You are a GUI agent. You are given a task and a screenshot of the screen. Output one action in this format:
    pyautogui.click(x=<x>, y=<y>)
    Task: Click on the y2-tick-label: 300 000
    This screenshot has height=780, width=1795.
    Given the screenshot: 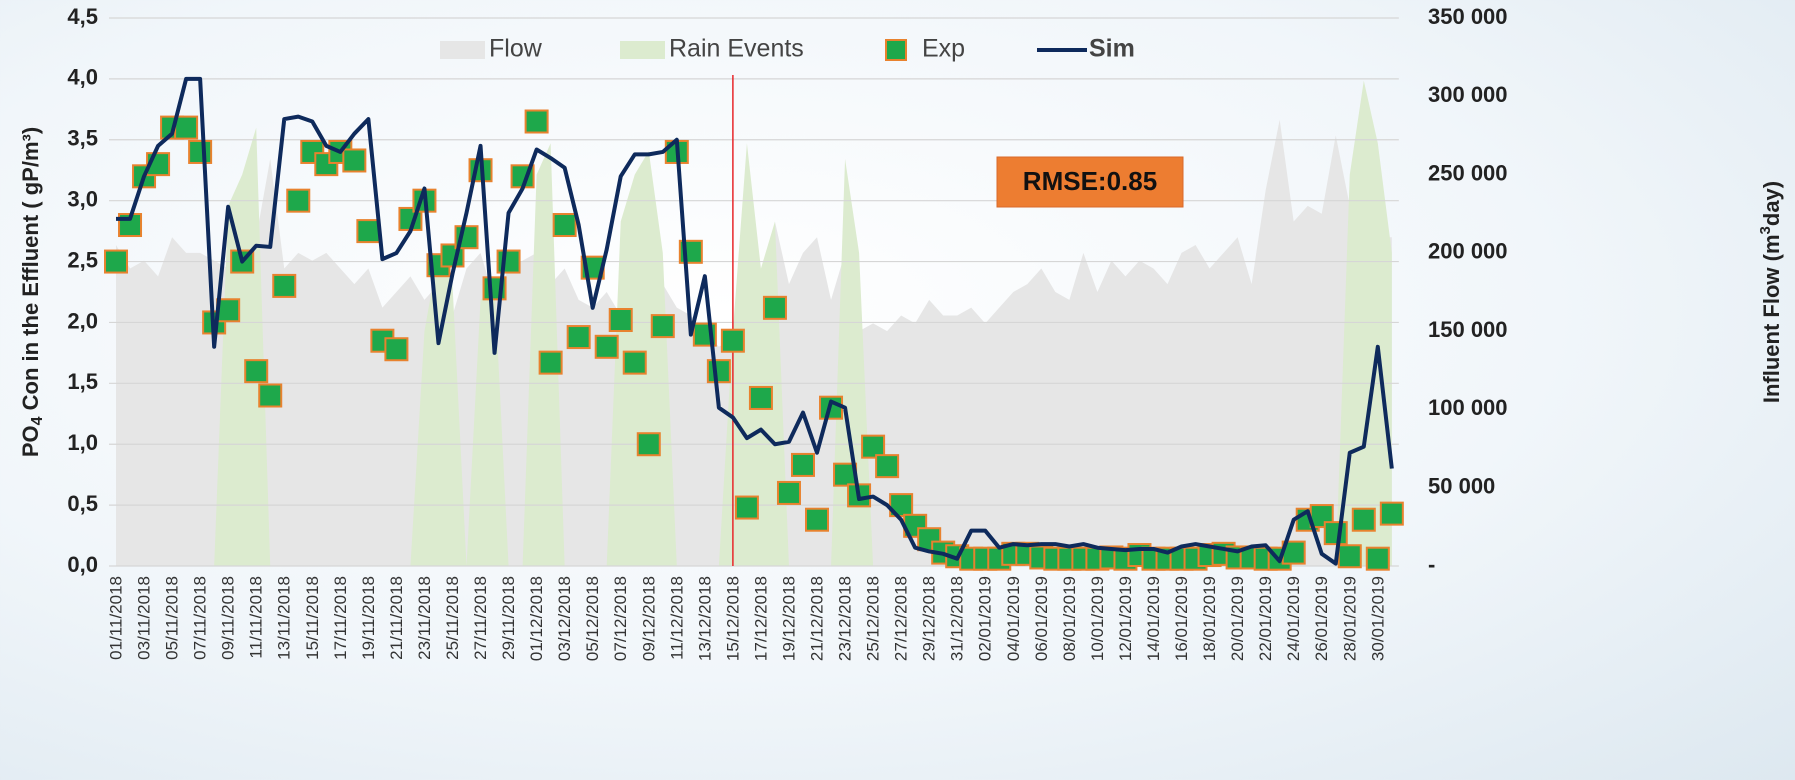 What is the action you would take?
    pyautogui.click(x=1468, y=94)
    